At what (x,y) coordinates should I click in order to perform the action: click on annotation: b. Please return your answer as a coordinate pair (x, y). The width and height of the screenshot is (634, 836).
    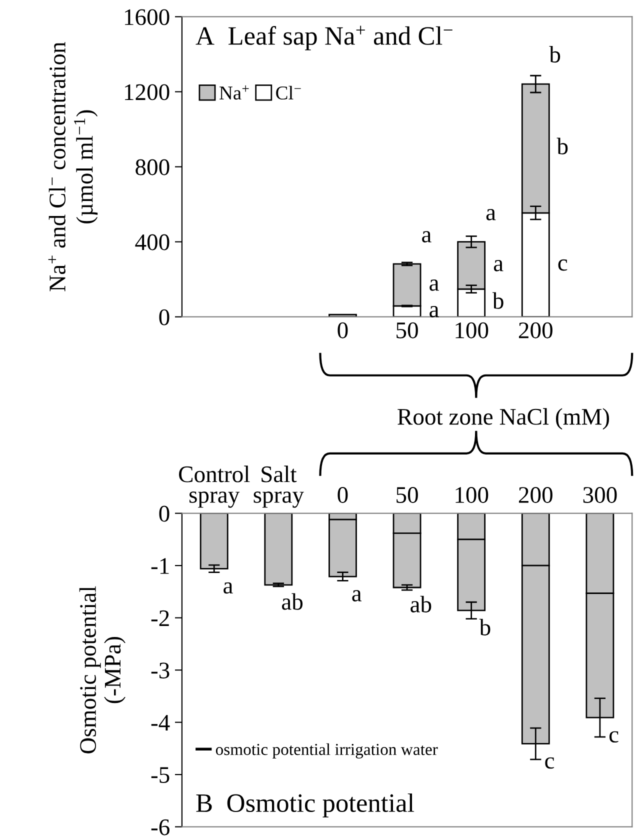
    Looking at the image, I should click on (554, 54).